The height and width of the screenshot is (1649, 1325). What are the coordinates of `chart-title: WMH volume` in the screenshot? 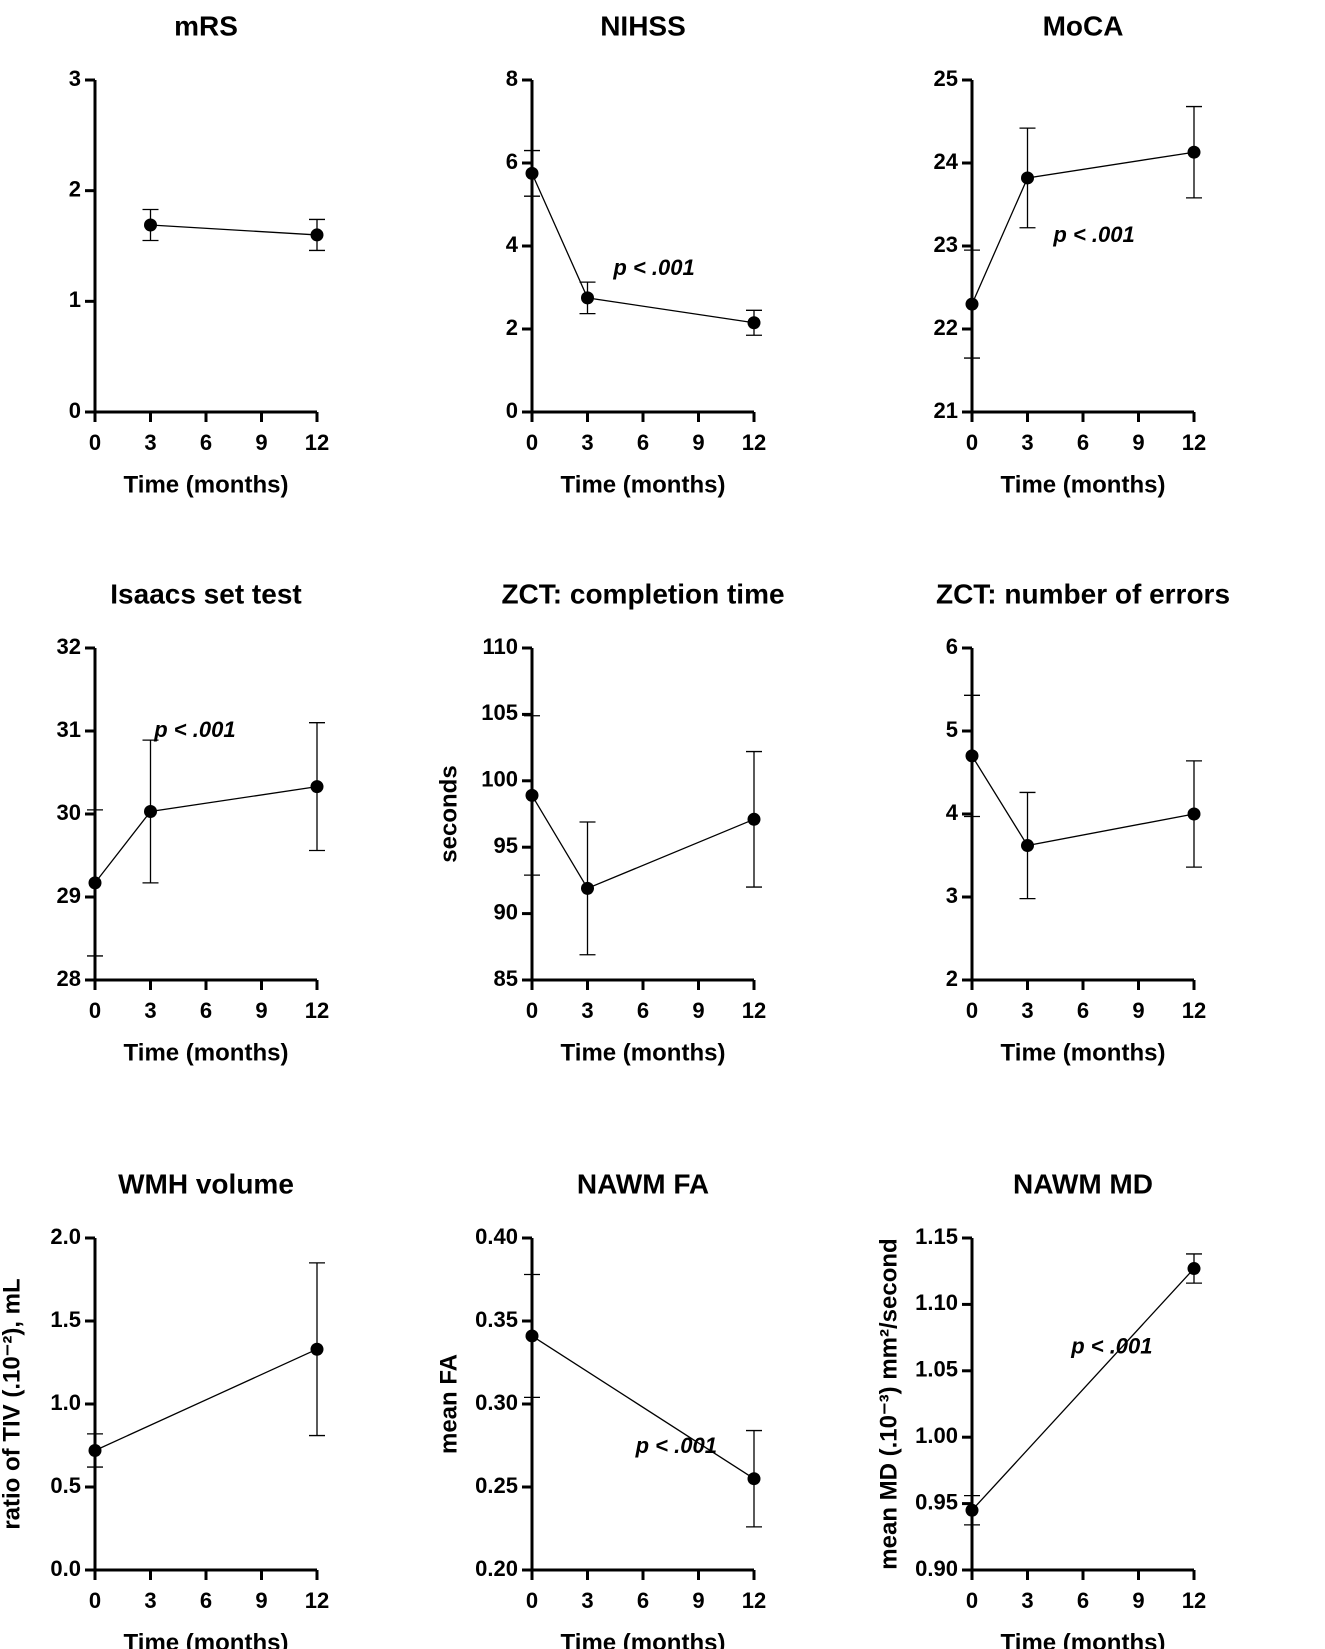 It's located at (206, 1183).